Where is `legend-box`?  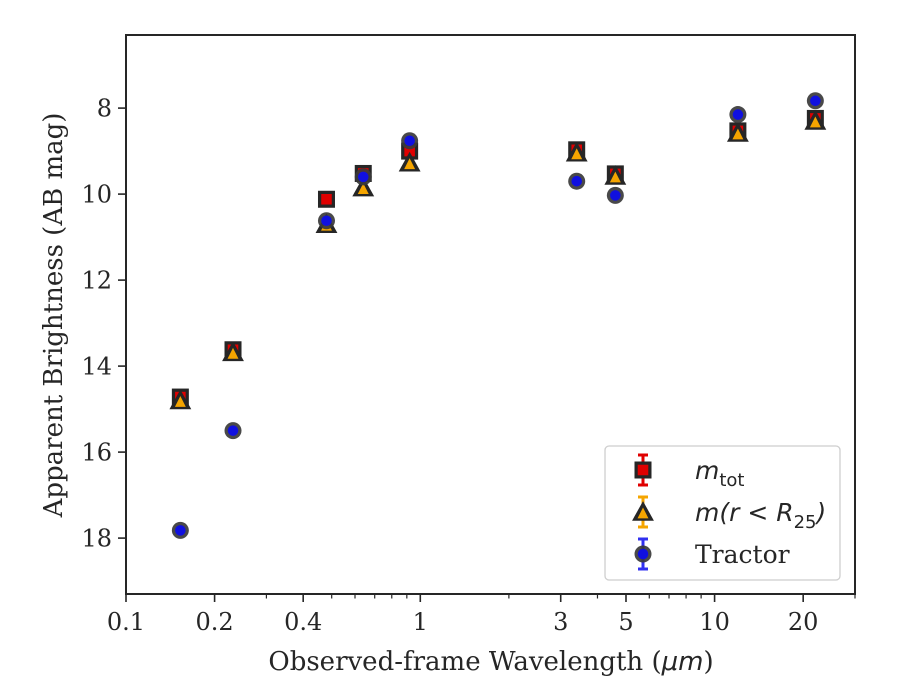
legend-box is located at coordinates (722, 513).